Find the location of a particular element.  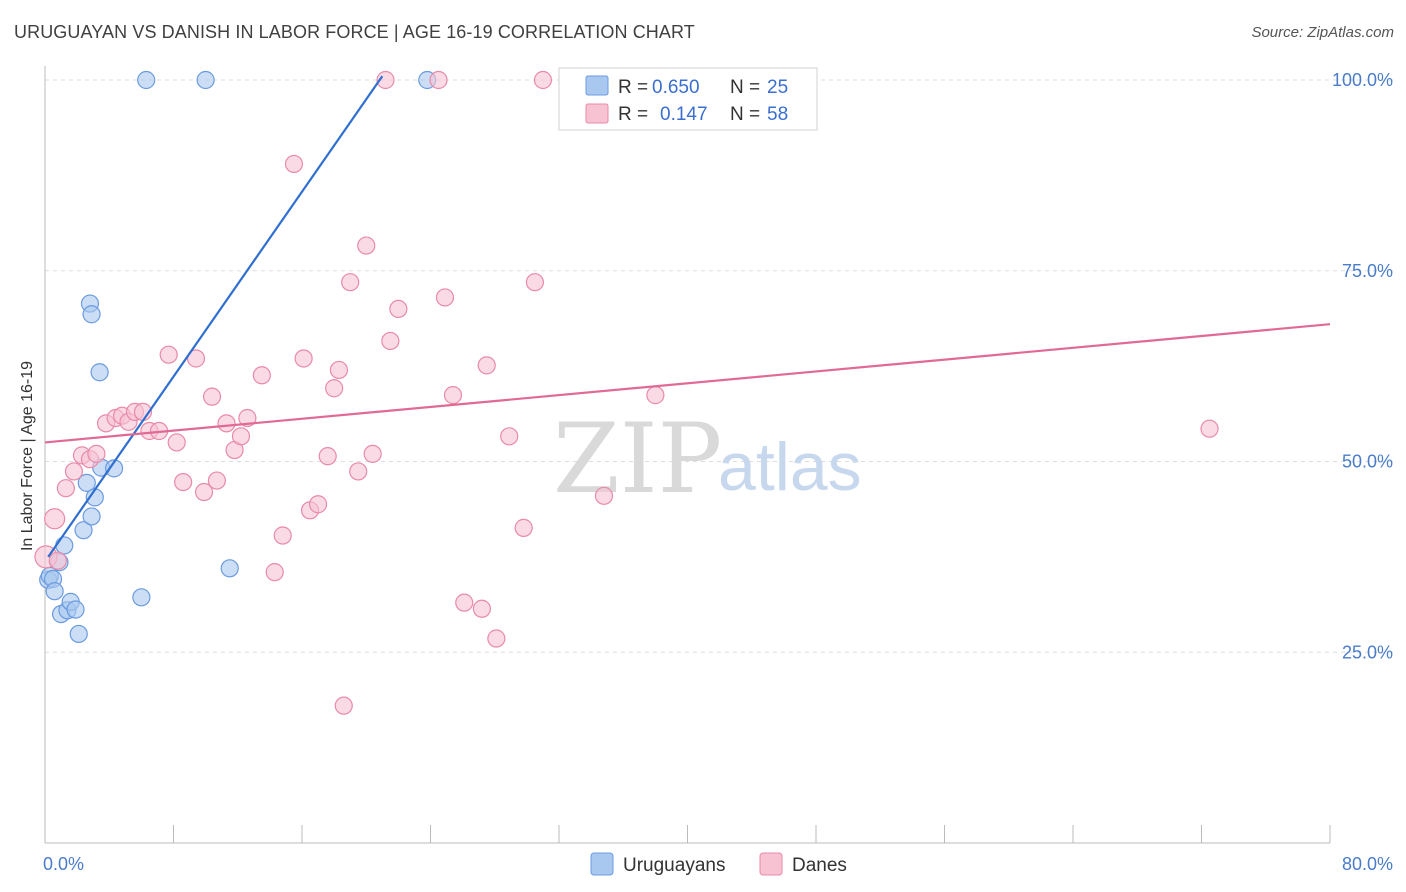

legend-swatch-uruguayans is located at coordinates (597, 85).